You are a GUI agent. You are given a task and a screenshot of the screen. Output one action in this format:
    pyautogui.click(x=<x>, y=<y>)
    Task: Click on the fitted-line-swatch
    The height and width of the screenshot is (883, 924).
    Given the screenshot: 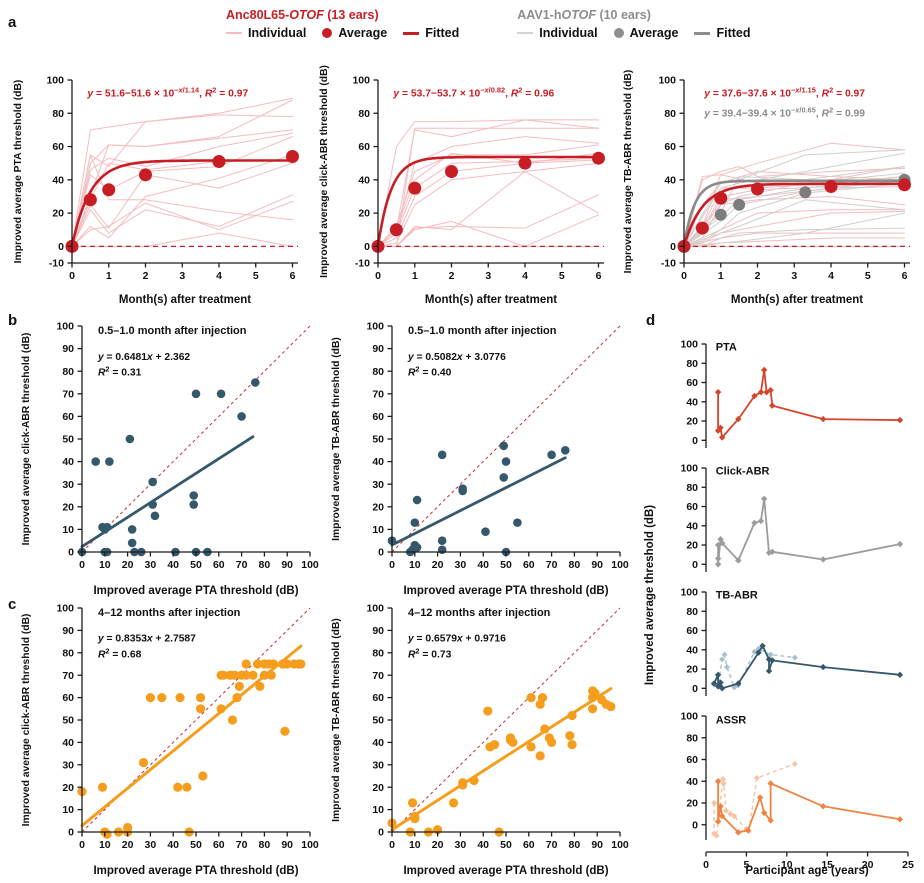 What is the action you would take?
    pyautogui.click(x=702, y=33)
    